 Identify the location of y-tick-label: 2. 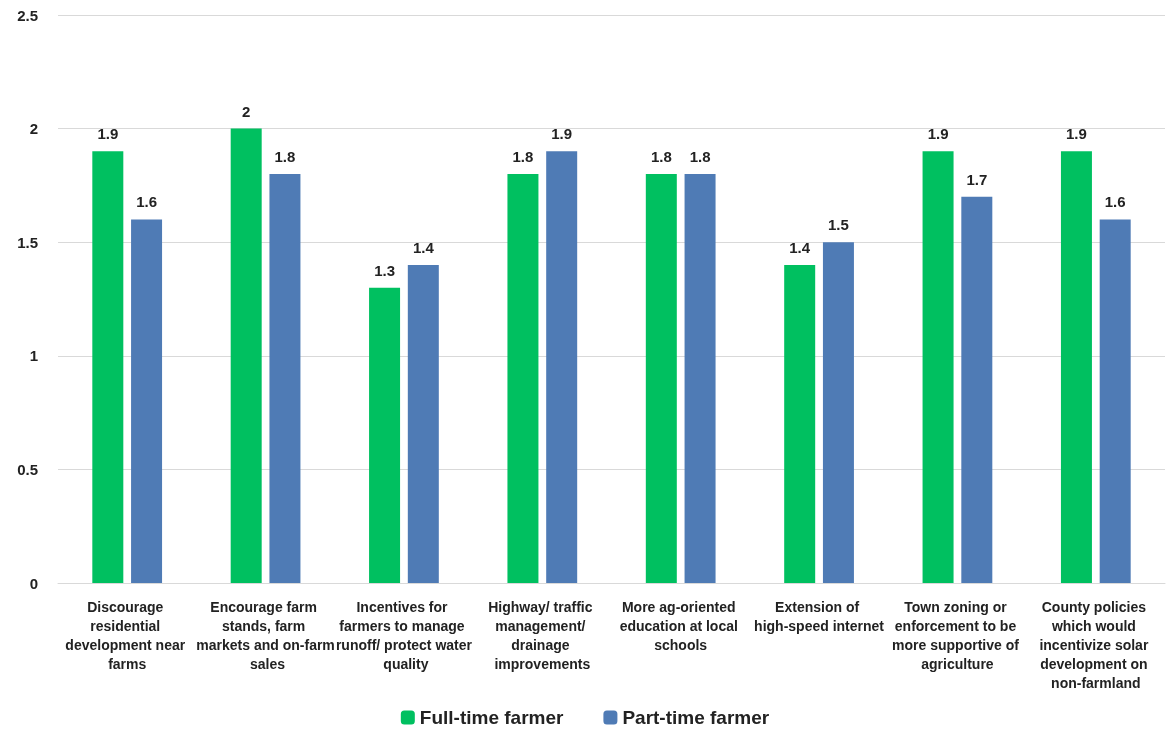
(33, 129).